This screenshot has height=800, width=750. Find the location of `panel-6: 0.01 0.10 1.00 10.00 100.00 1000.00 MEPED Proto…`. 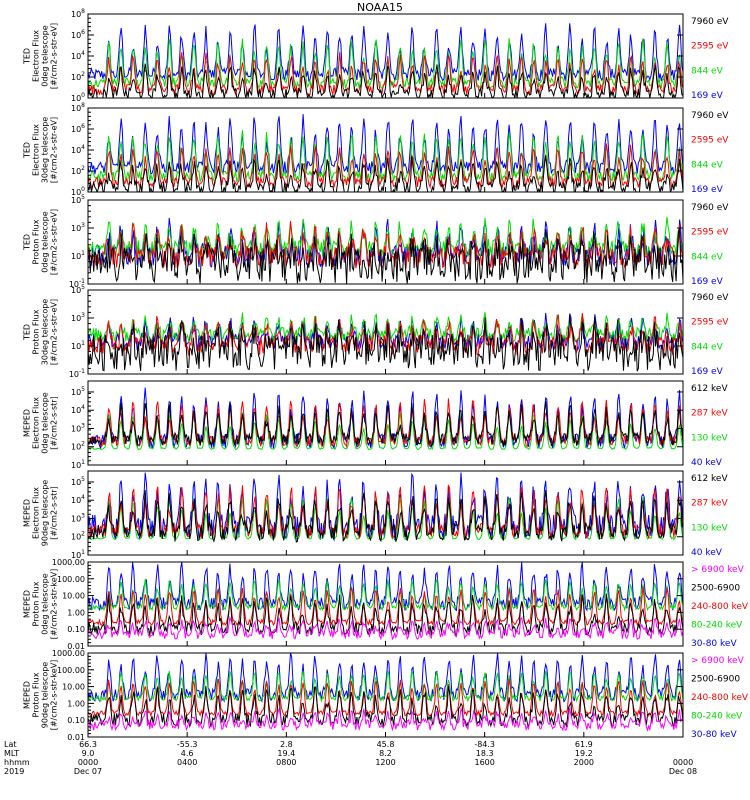

panel-6: 0.01 0.10 1.00 10.00 100.00 1000.00 MEPED Proto… is located at coordinates (386, 604).